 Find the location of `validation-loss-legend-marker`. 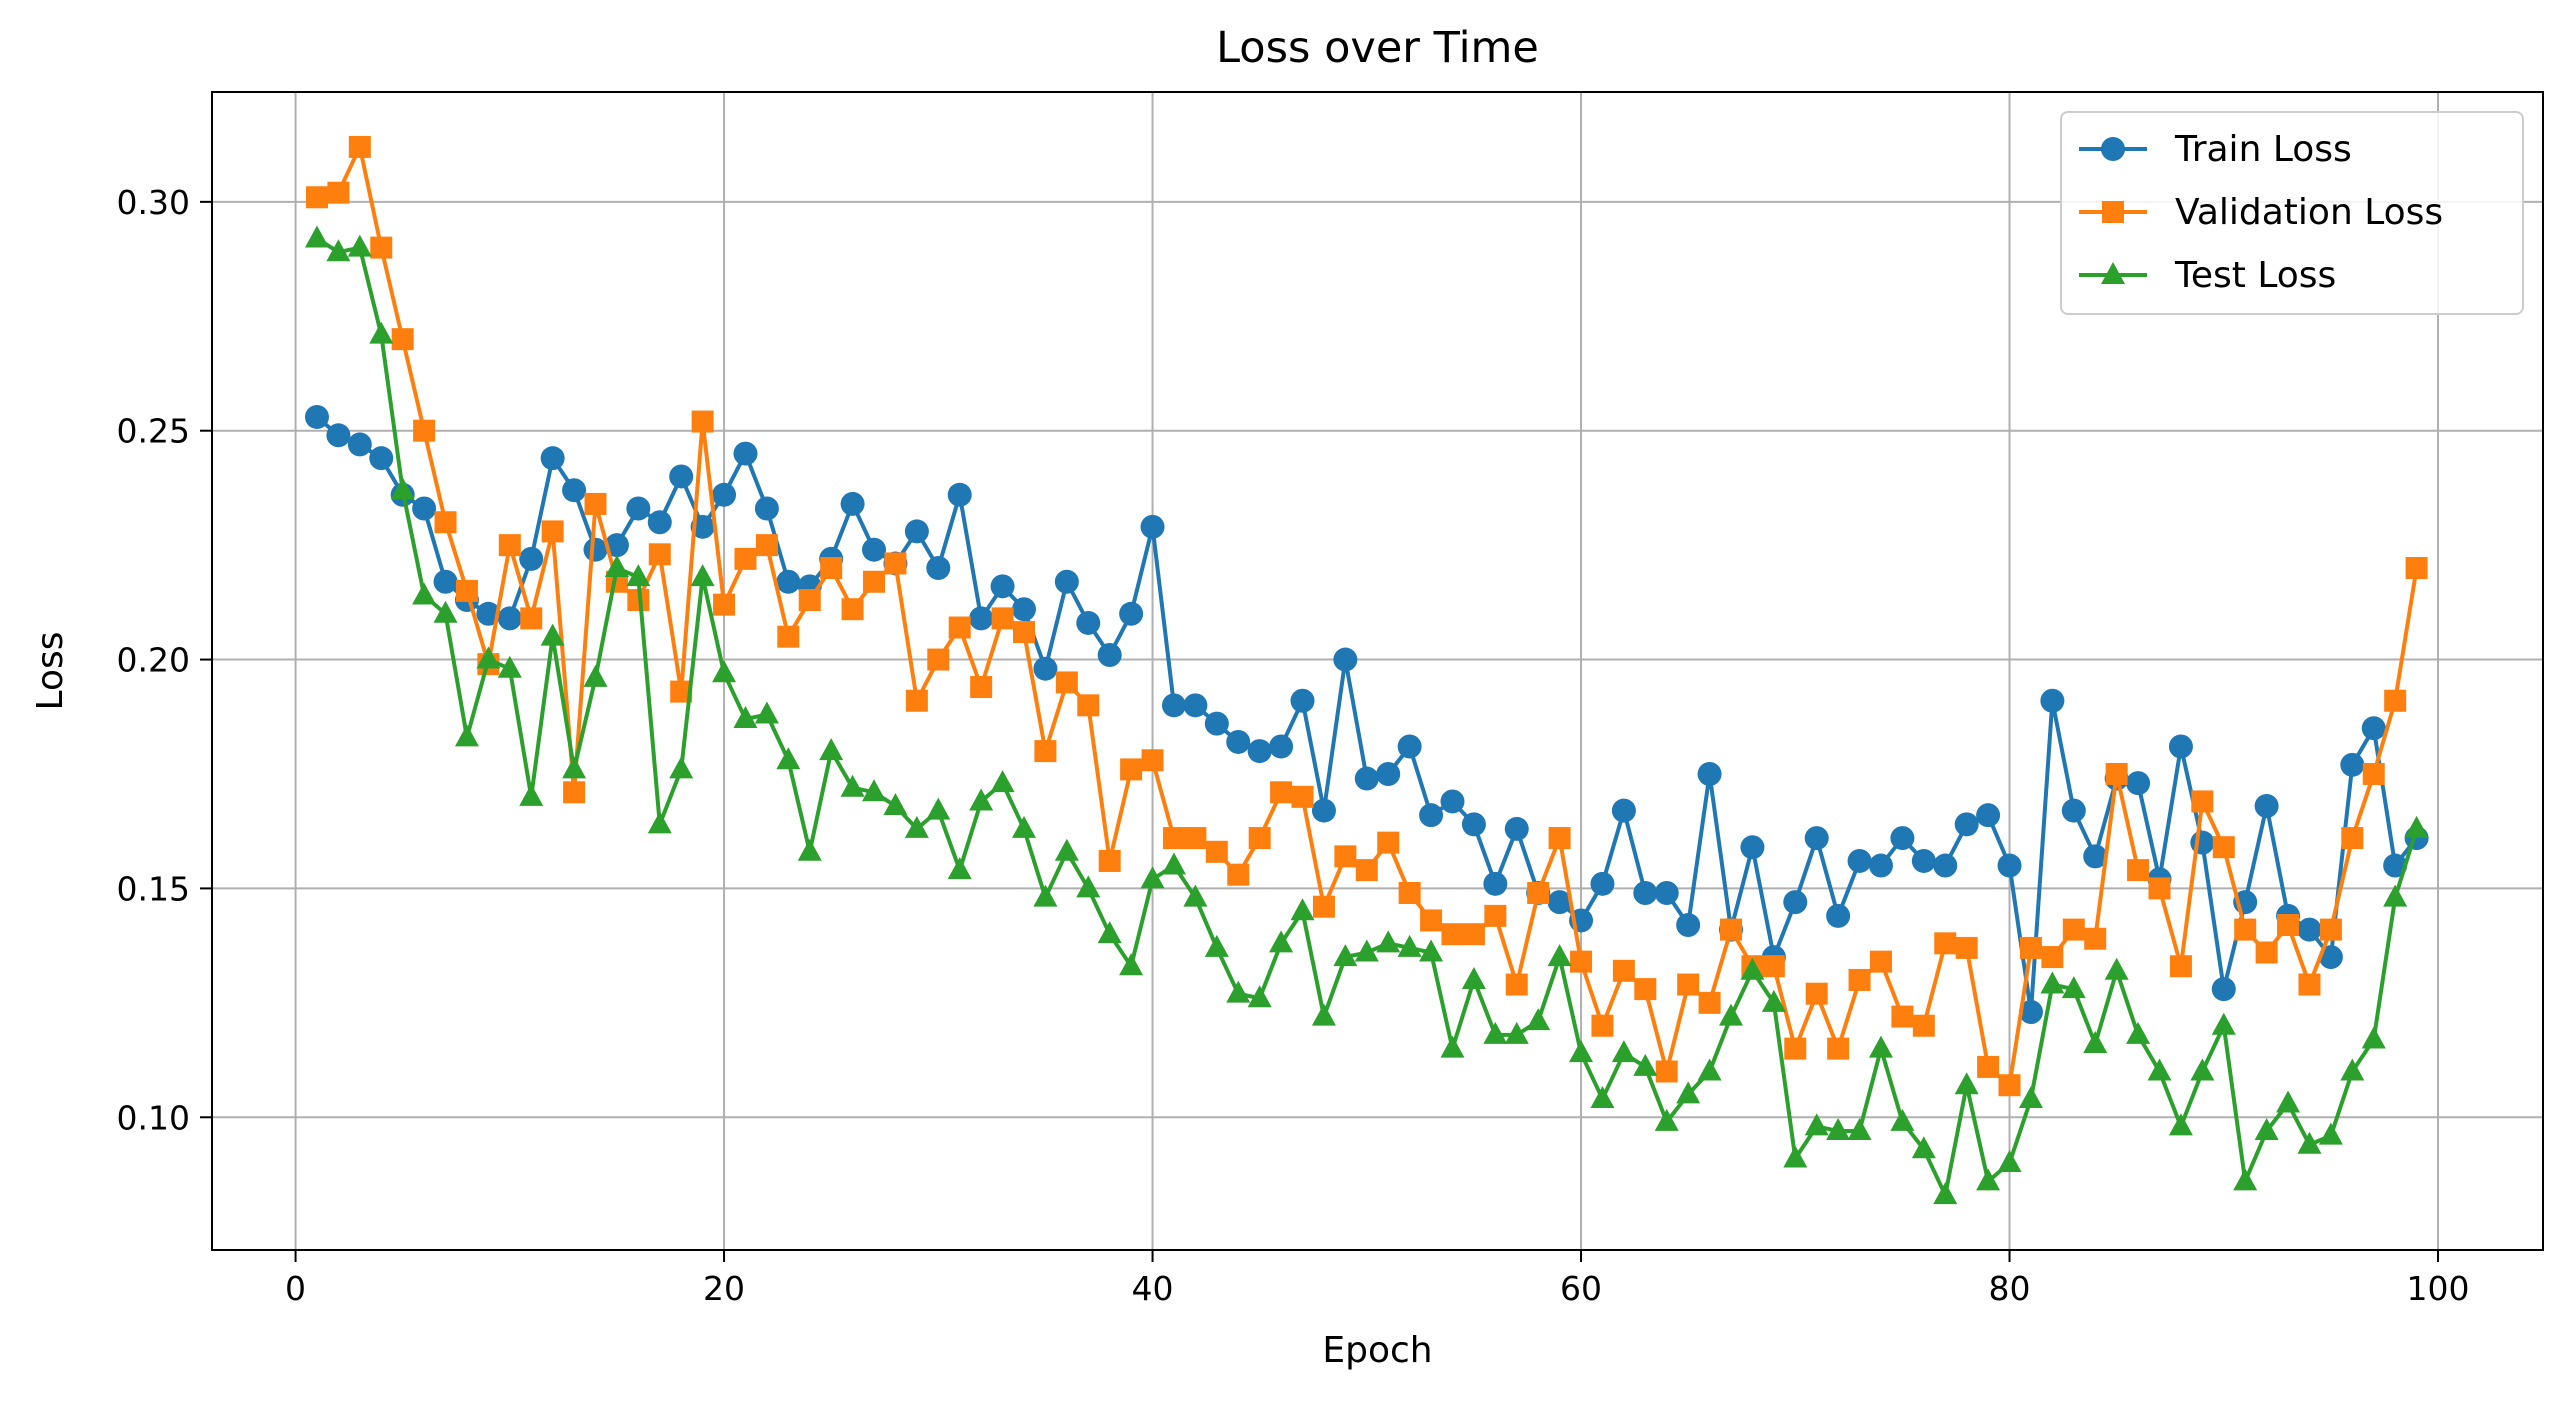

validation-loss-legend-marker is located at coordinates (2113, 212).